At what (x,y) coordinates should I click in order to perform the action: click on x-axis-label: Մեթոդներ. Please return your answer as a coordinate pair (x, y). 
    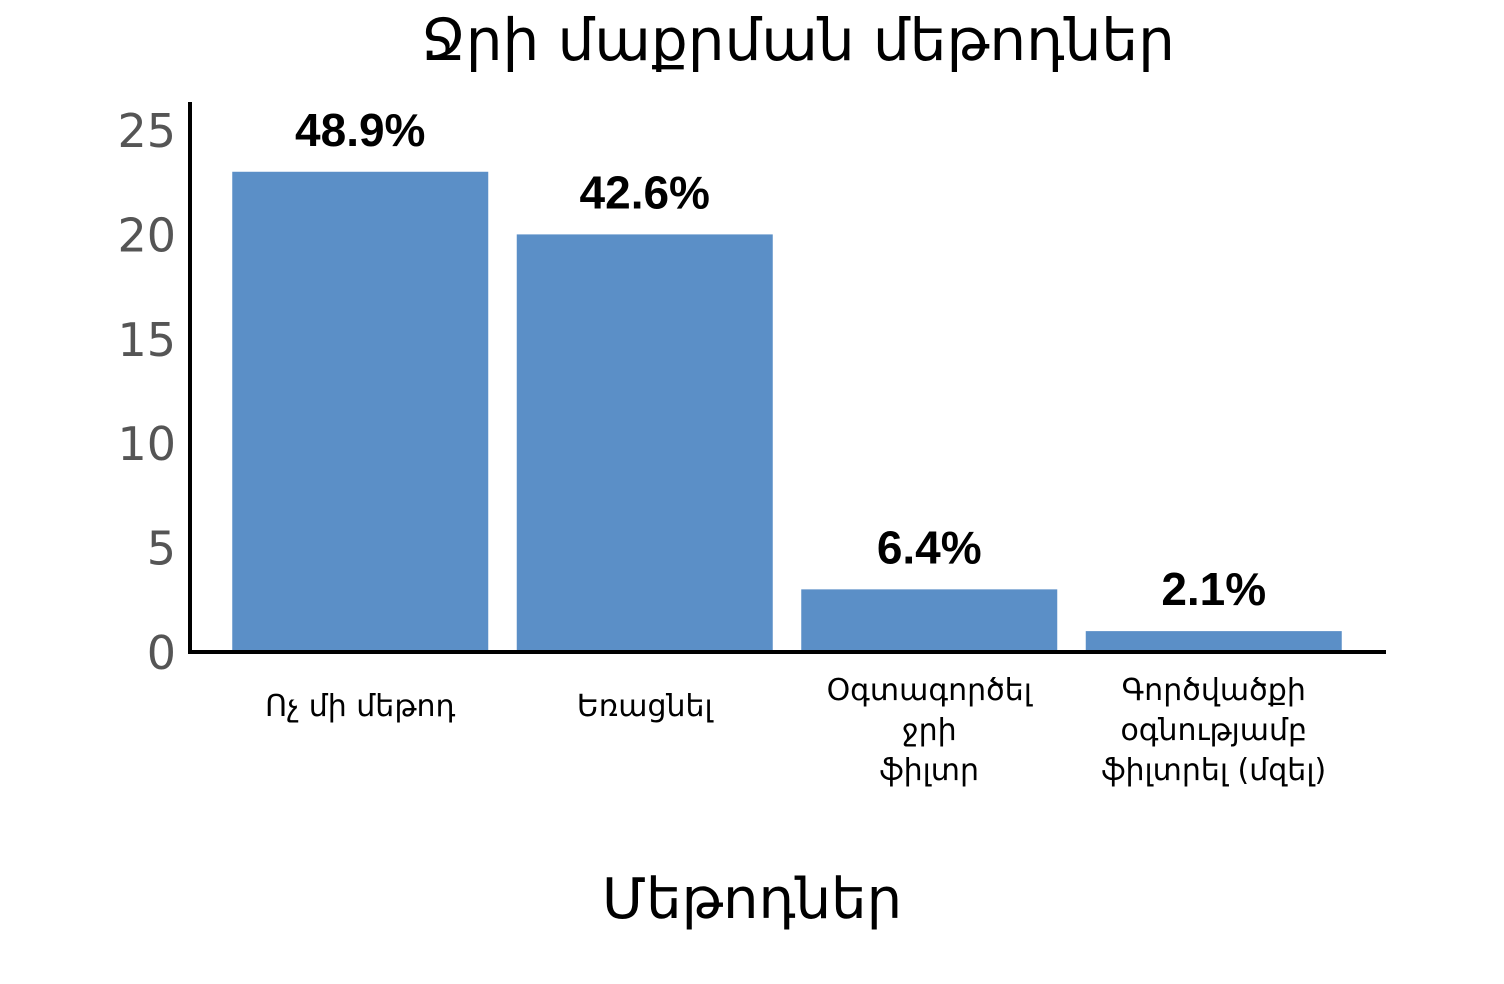
    Looking at the image, I should click on (752, 899).